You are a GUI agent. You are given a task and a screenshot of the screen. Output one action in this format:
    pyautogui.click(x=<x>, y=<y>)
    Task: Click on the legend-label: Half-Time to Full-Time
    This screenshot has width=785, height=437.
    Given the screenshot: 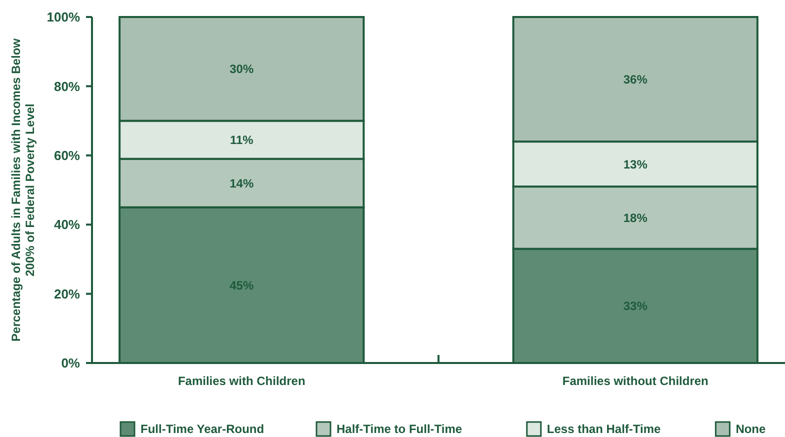 What is the action you would take?
    pyautogui.click(x=399, y=429)
    